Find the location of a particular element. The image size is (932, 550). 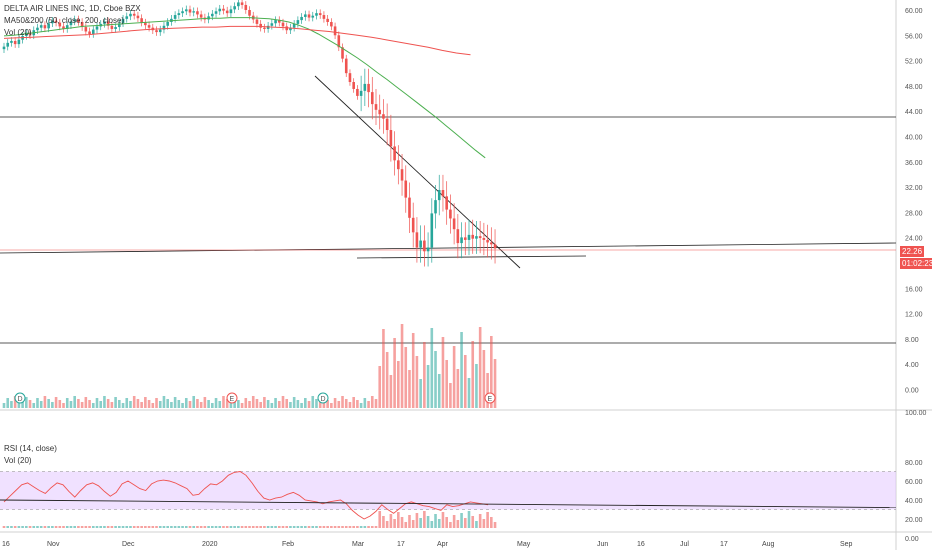

y-tick-label: 12.00 is located at coordinates (914, 315).